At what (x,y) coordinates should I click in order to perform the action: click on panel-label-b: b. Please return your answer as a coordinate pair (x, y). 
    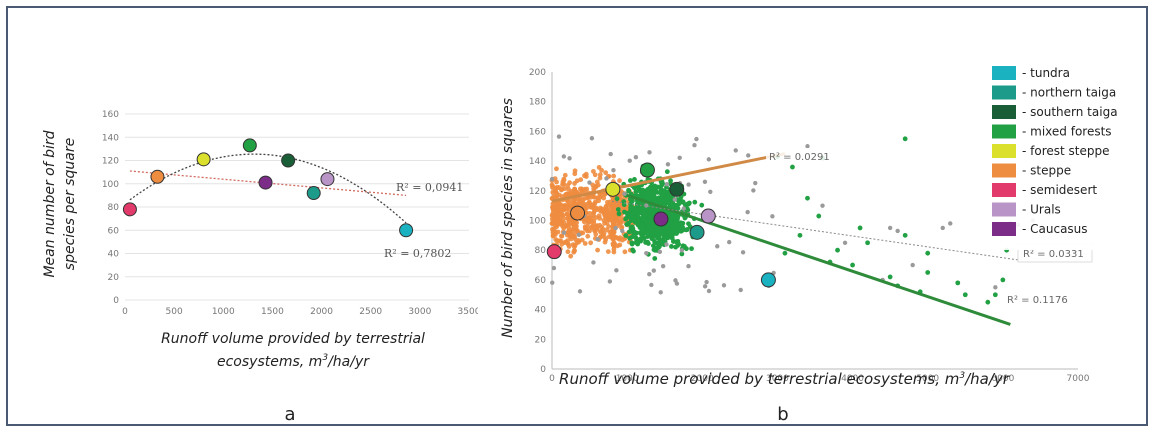
    Looking at the image, I should click on (782, 414).